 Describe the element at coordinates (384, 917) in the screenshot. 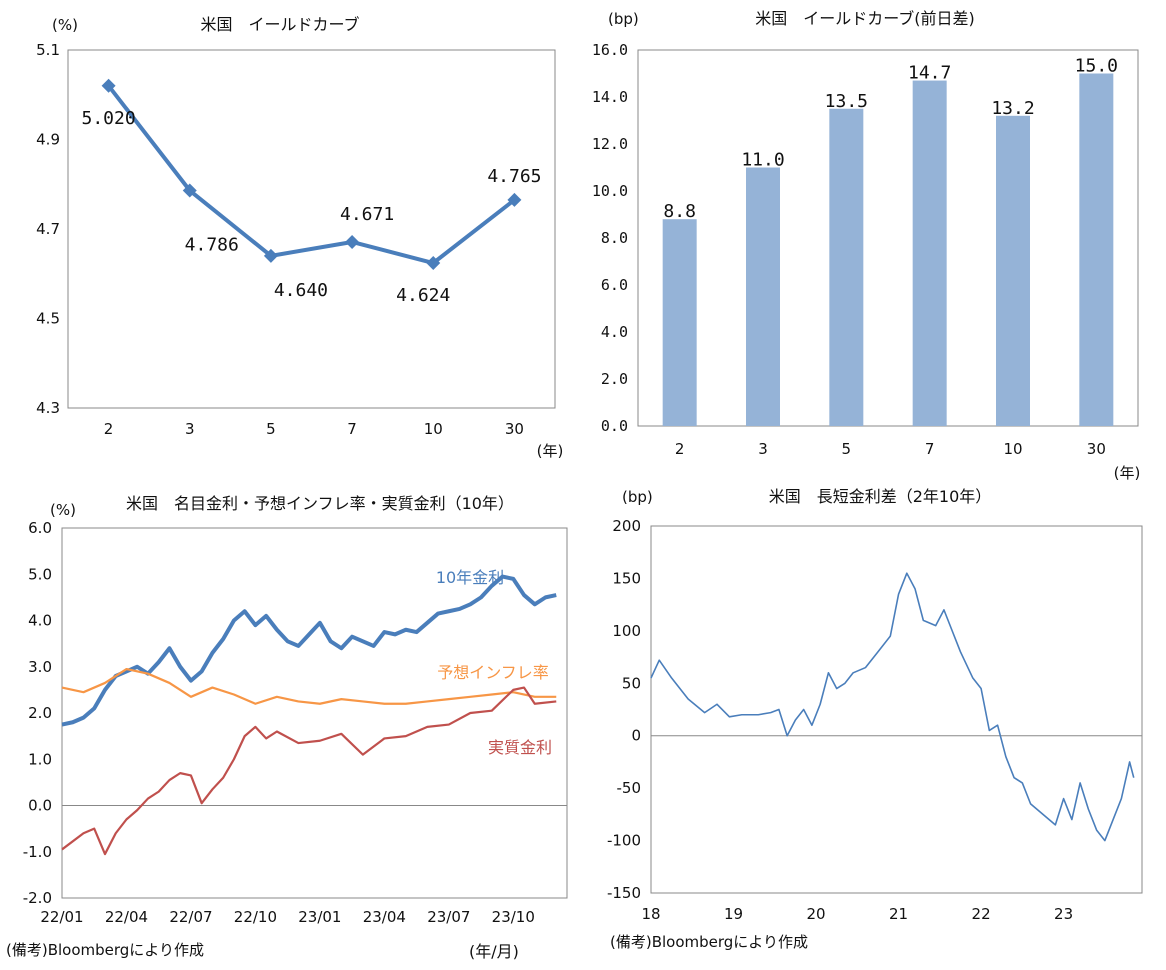

I see `x-tick-label: 23/04` at that location.